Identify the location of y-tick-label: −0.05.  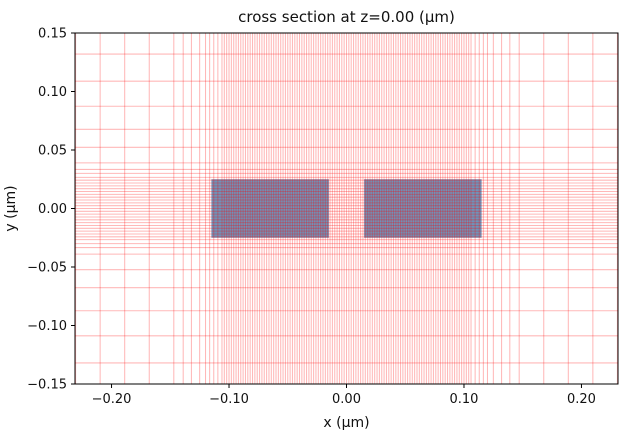
(47, 268).